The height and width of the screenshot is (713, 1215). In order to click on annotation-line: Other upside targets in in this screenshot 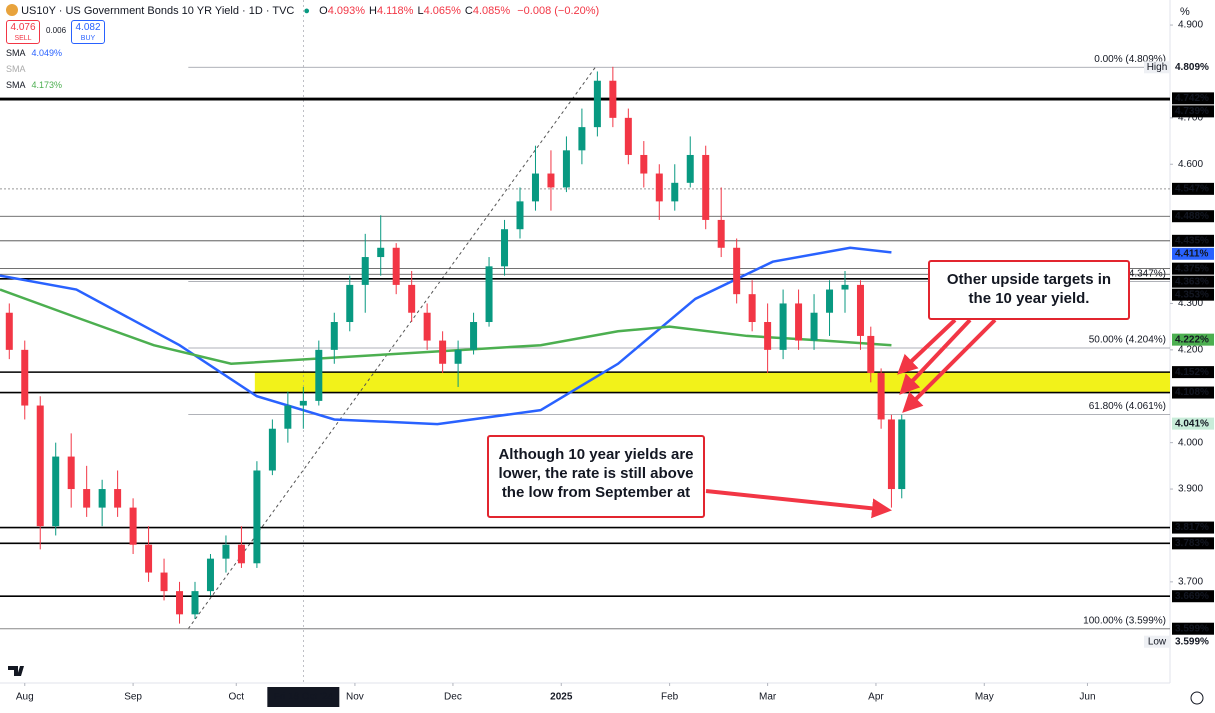, I will do `click(1029, 279)`.